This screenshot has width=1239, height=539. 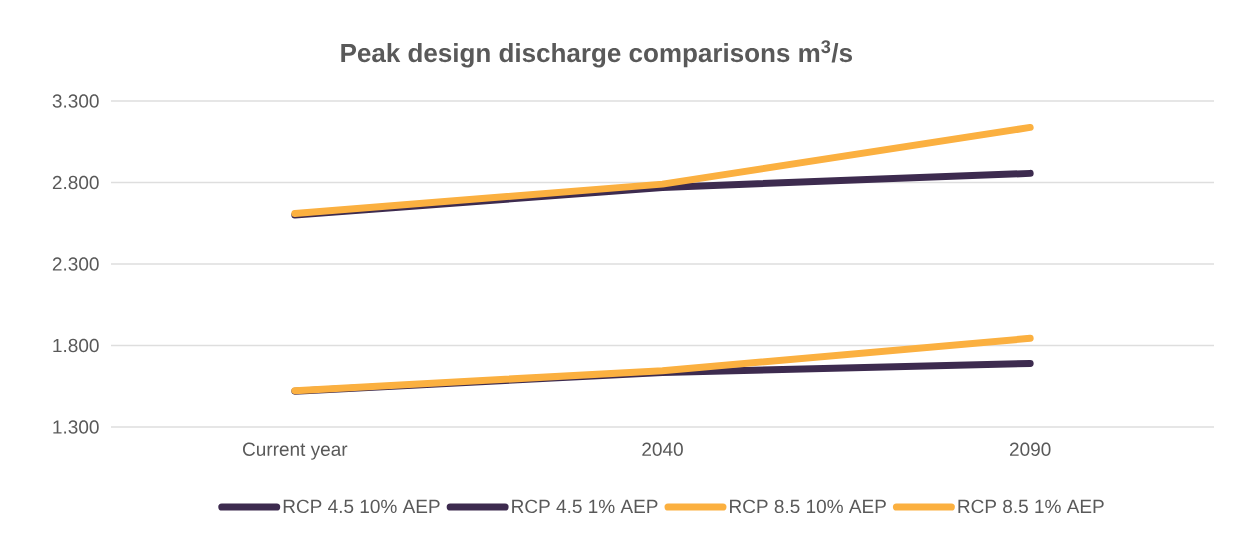 What do you see at coordinates (585, 506) in the screenshot?
I see `legend-label: RCP 4.5 1% AEP` at bounding box center [585, 506].